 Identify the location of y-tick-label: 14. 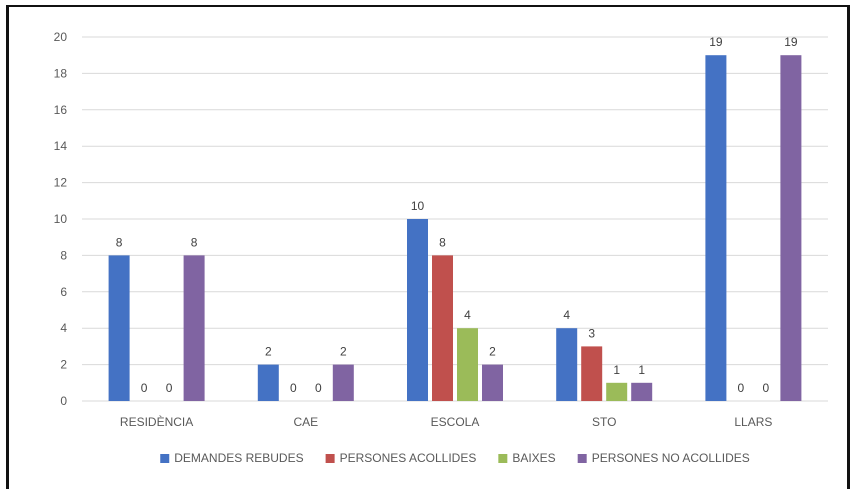
(61, 146).